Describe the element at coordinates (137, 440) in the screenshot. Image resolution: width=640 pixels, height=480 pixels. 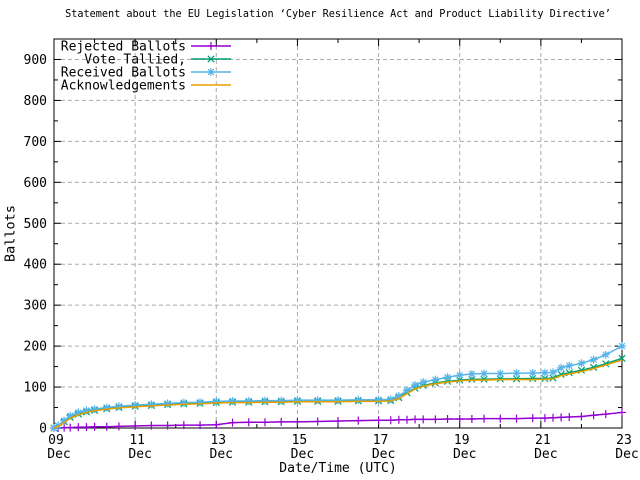
I see `svg-text: 11` at that location.